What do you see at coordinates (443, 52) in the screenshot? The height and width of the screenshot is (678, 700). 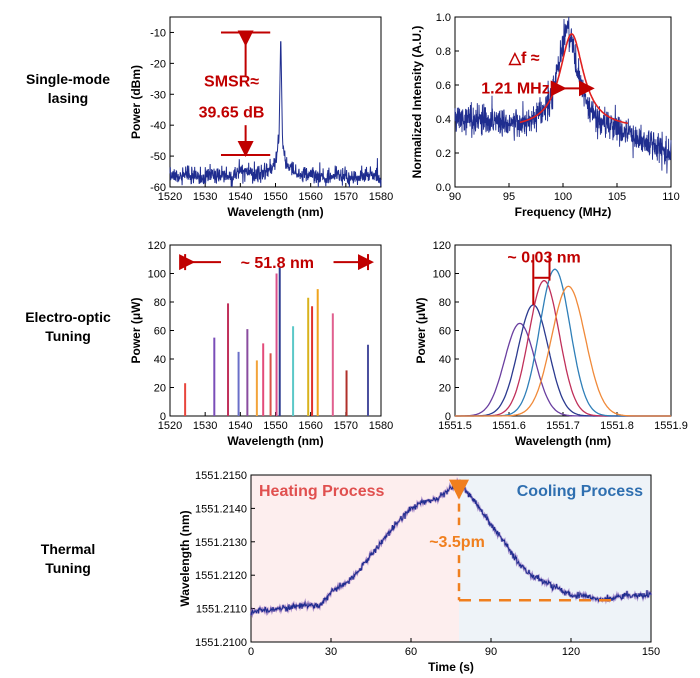 I see `y-tick-label: 0.8` at bounding box center [443, 52].